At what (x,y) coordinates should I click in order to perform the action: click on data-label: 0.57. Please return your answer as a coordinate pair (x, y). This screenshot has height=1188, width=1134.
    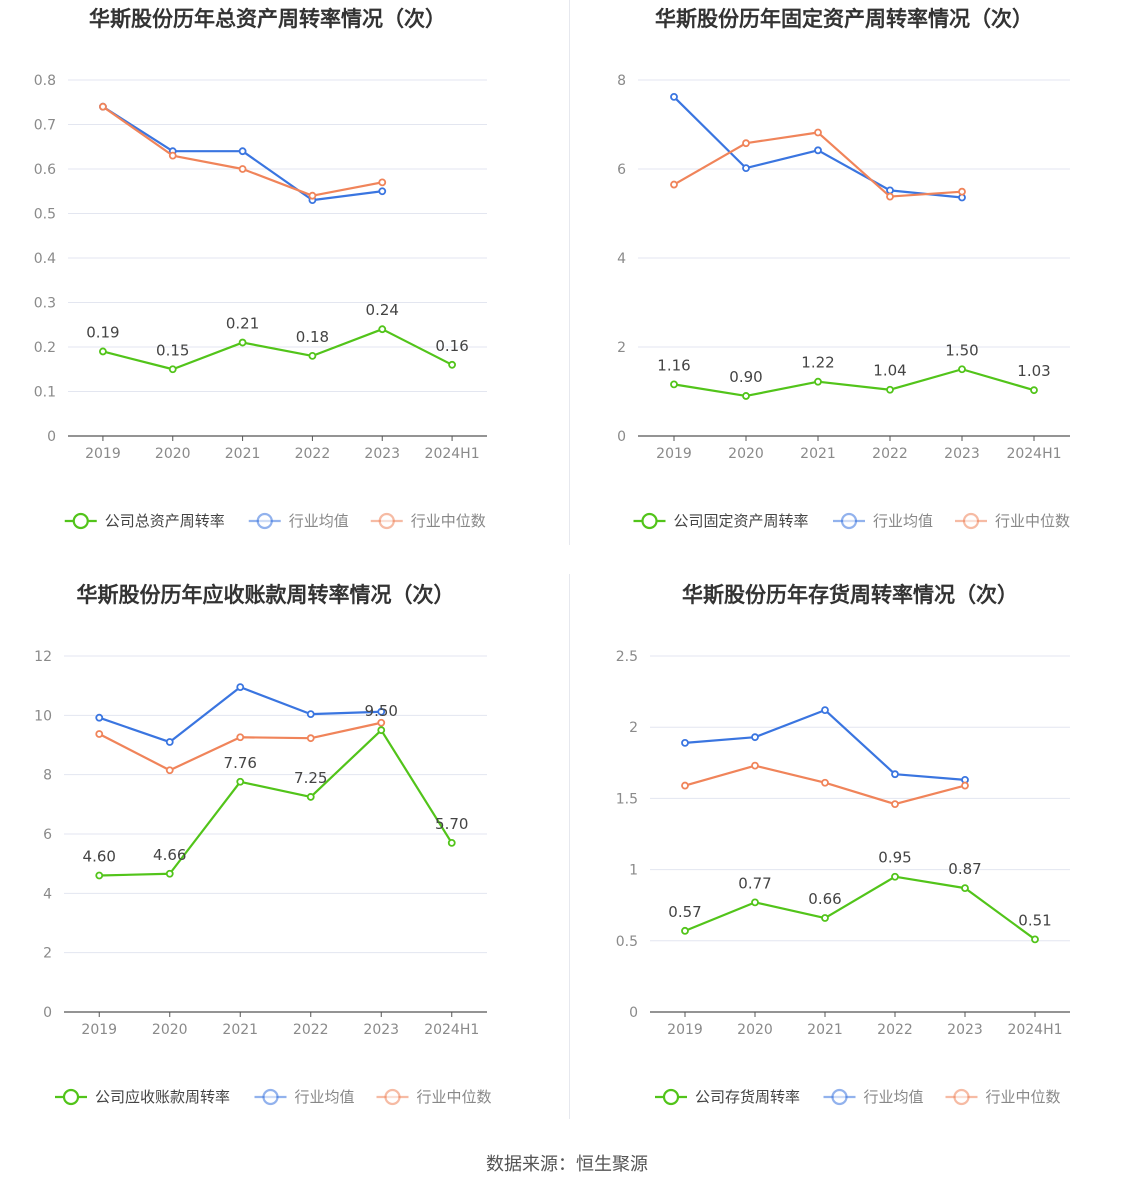
    Looking at the image, I should click on (684, 912).